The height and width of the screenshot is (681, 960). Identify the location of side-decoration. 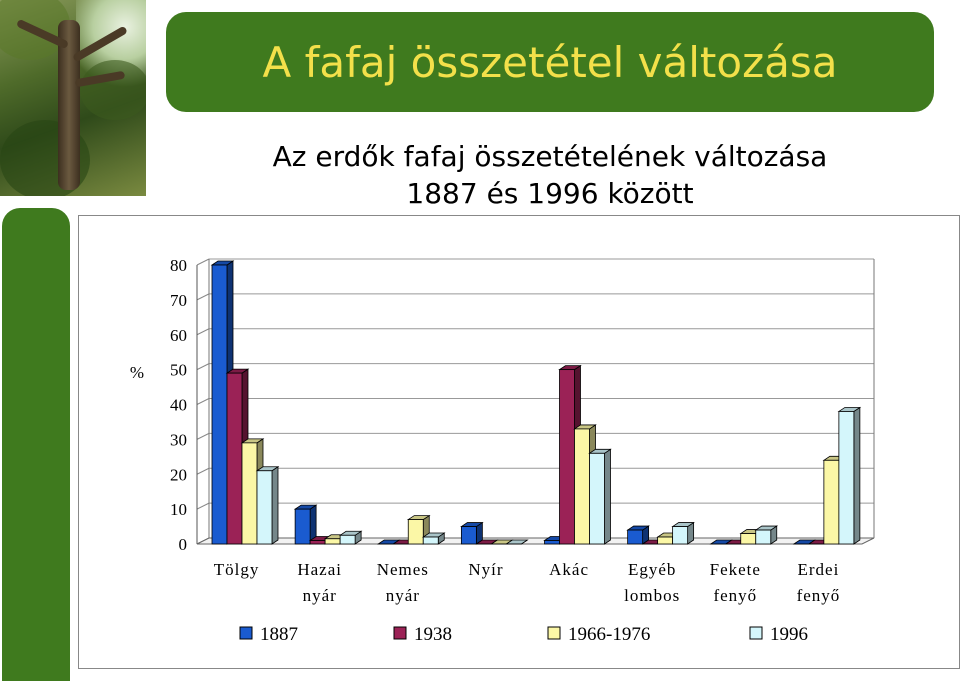
(36, 444).